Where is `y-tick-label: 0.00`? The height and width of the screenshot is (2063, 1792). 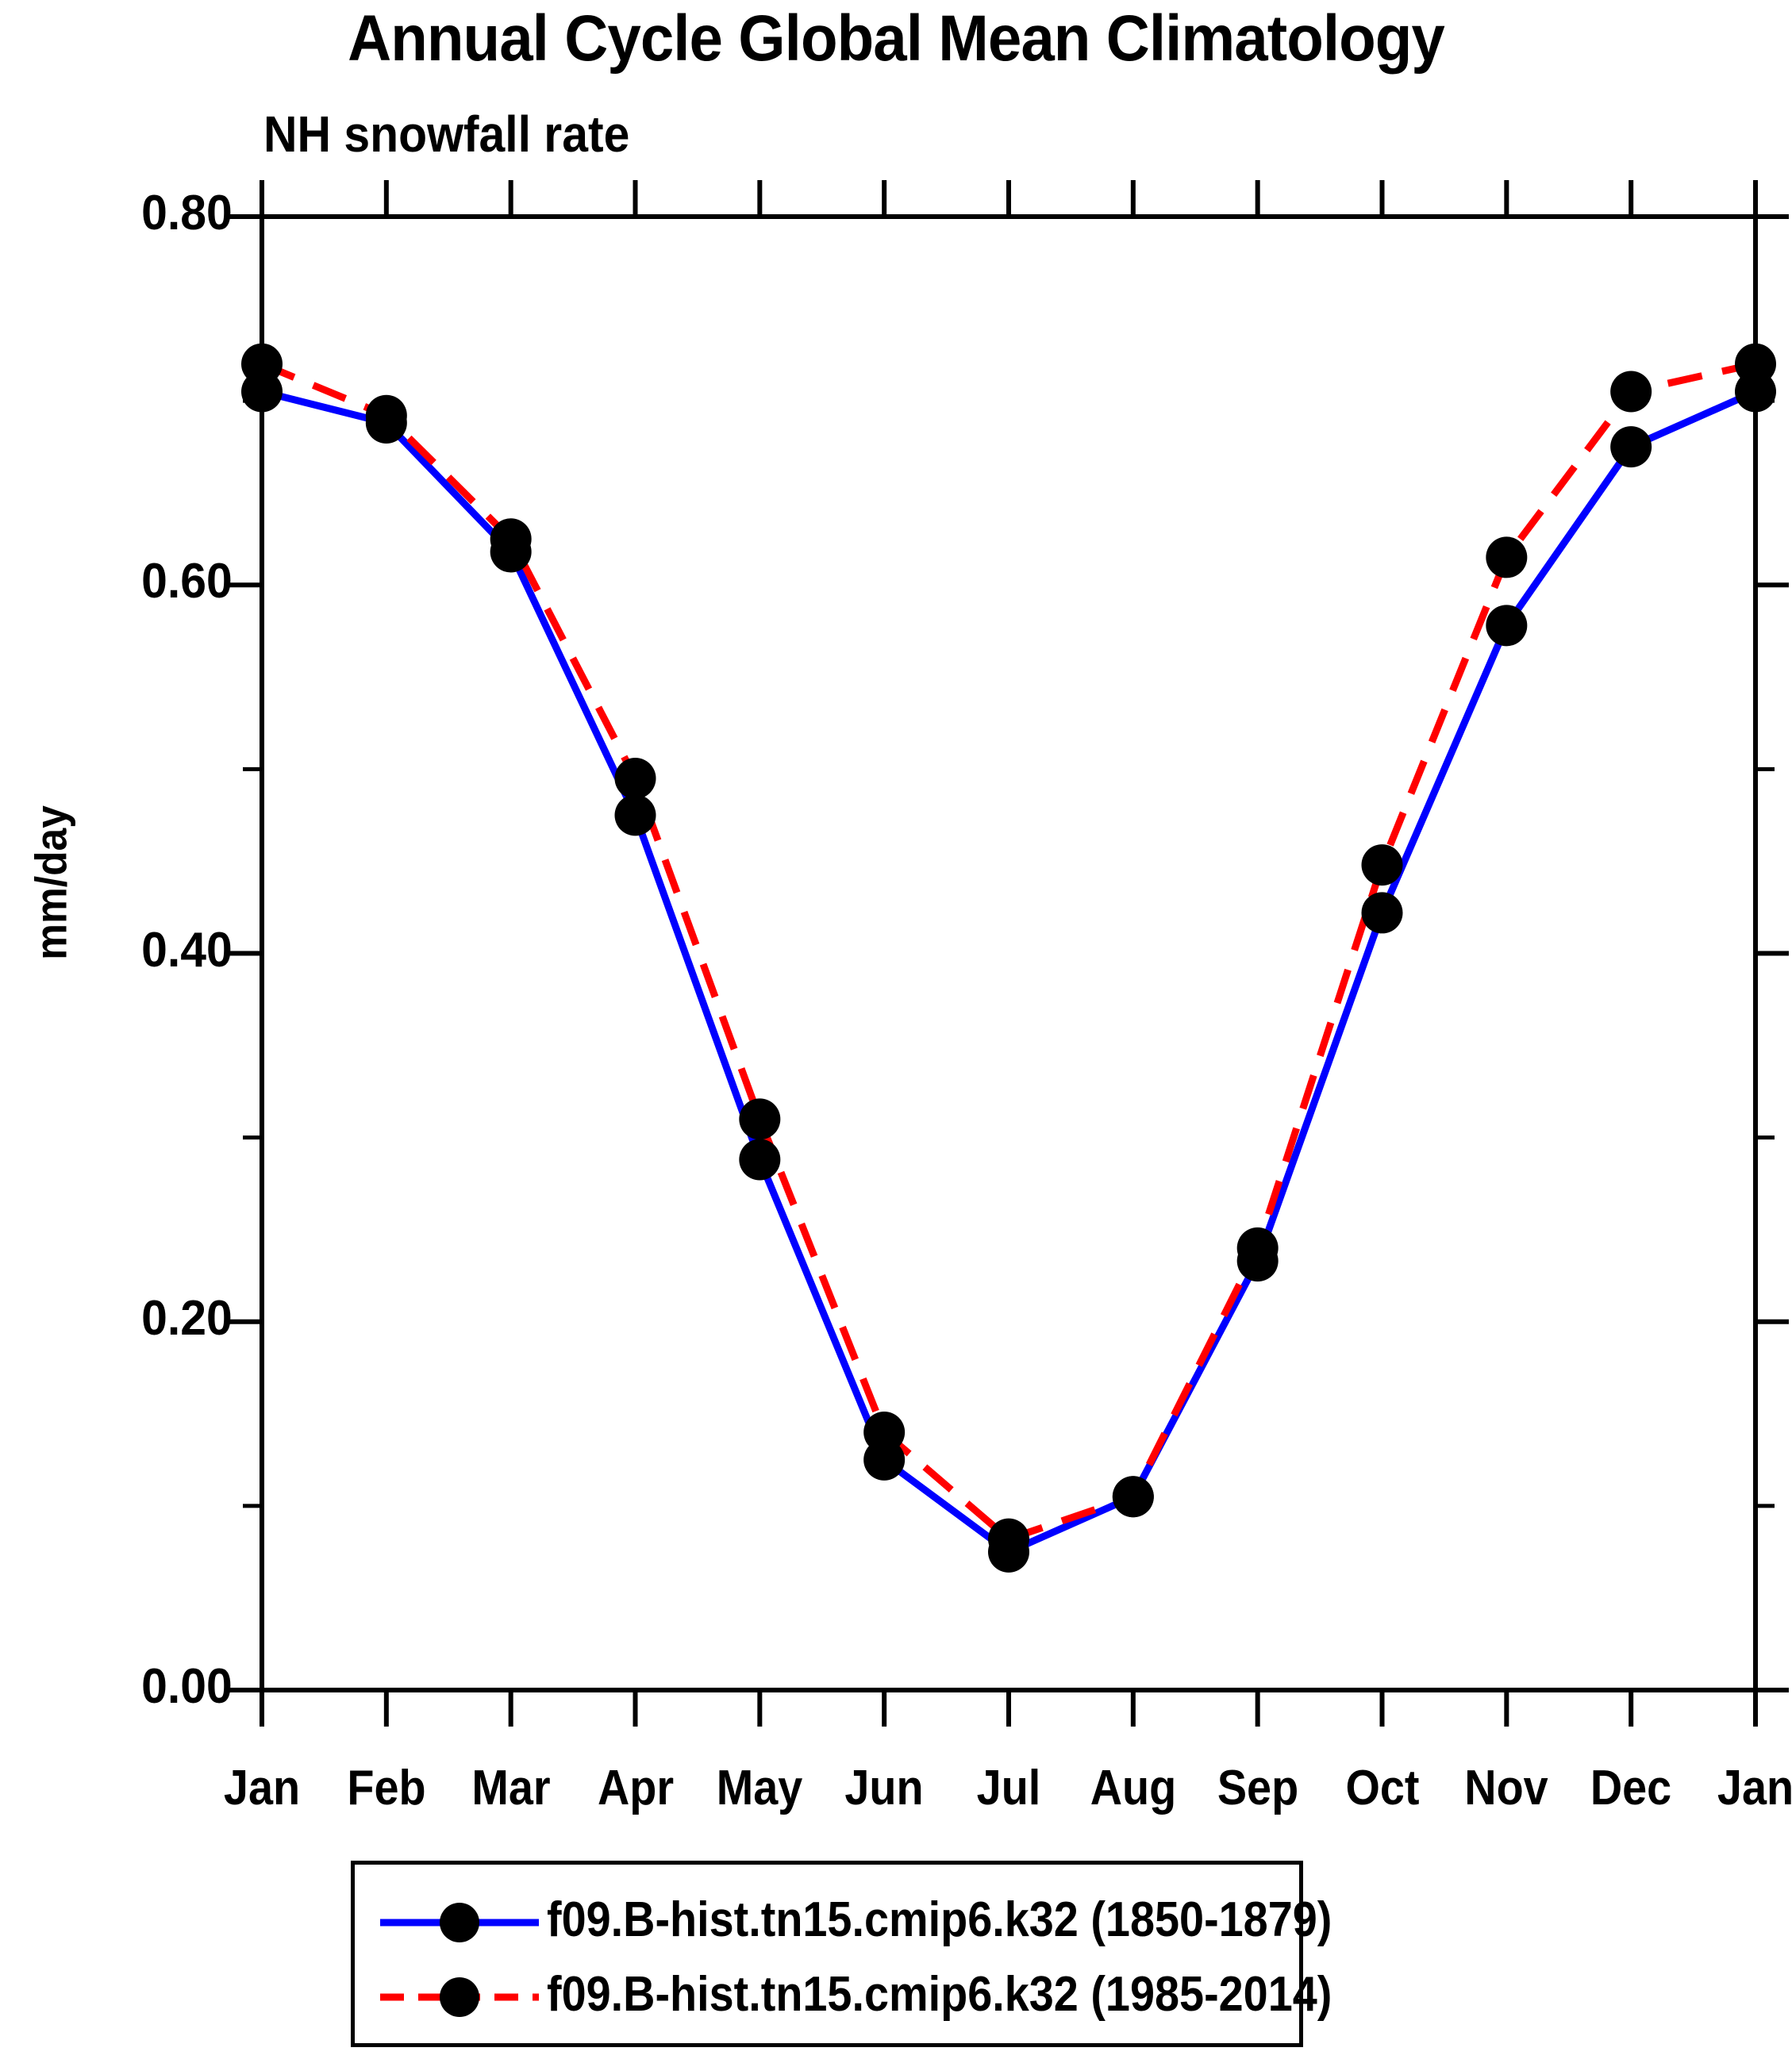
y-tick-label: 0.00 is located at coordinates (187, 1686).